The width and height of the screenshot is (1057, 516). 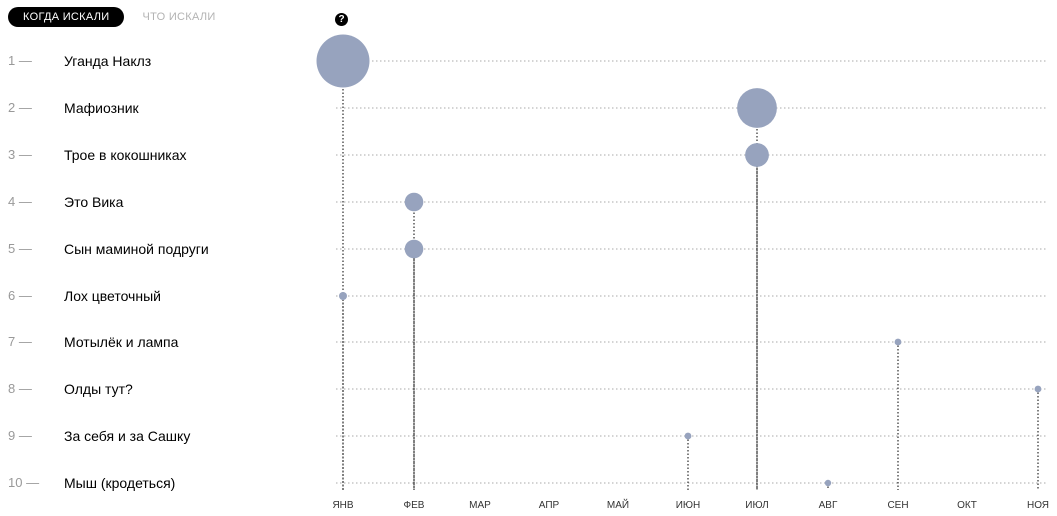 I want to click on rank-label: 1 —, so click(x=20, y=60).